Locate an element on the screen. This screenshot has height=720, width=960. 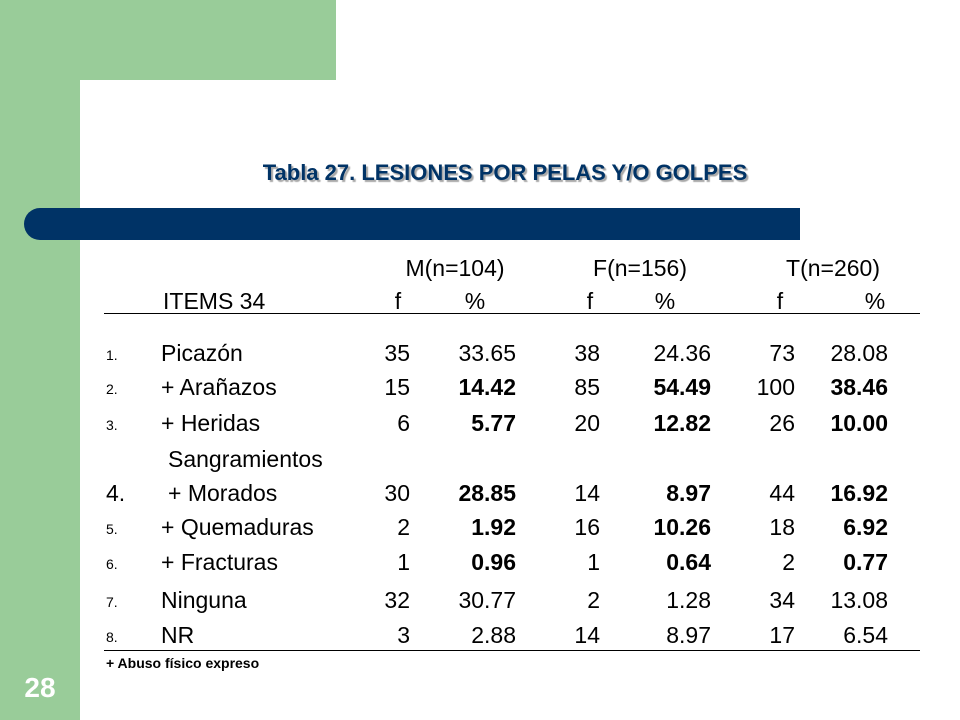
f-percent: 0.64 is located at coordinates (688, 562).